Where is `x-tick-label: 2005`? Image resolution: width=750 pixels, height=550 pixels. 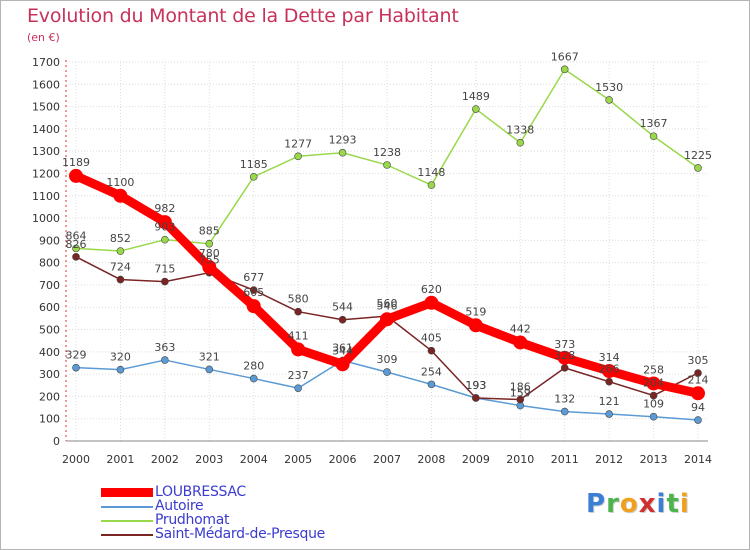 x-tick-label: 2005 is located at coordinates (298, 459).